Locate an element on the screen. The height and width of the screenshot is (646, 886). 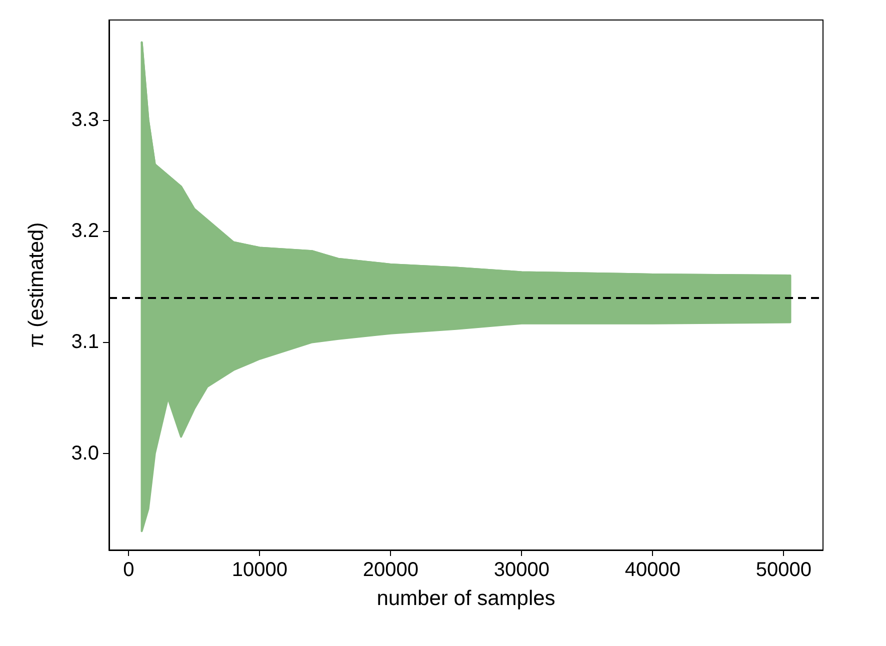
x-tick-label: 0 is located at coordinates (128, 570).